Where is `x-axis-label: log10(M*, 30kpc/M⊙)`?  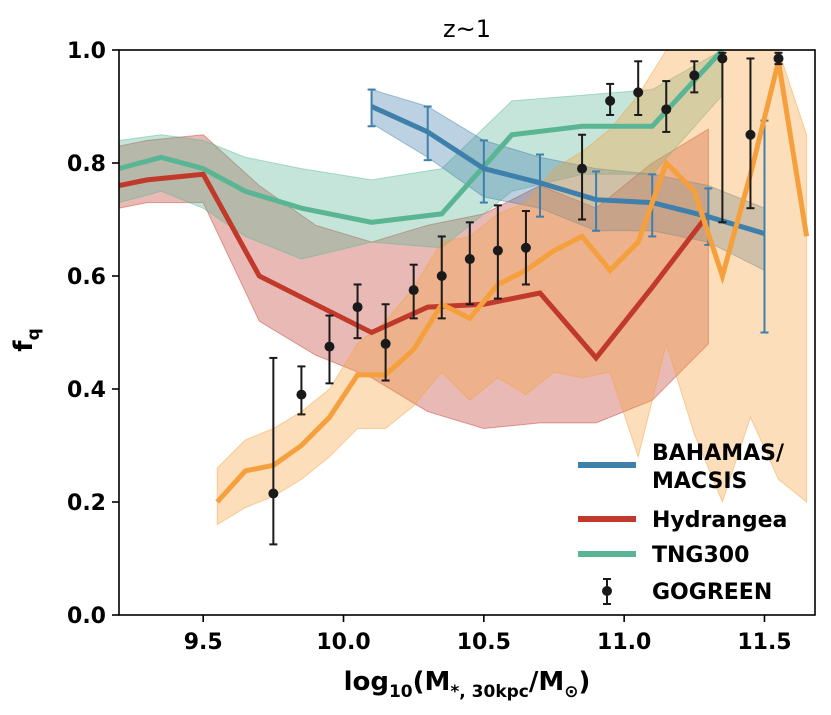
x-axis-label: log10(M*, 30kpc/M⊙) is located at coordinates (467, 684).